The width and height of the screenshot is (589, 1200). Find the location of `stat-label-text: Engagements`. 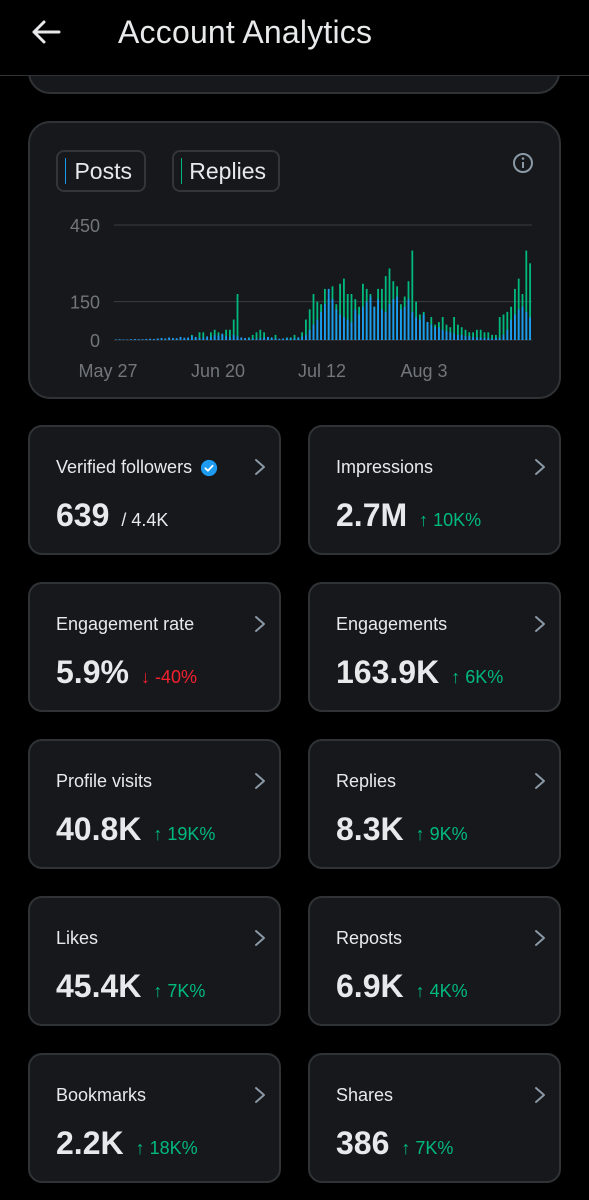

stat-label-text: Engagements is located at coordinates (392, 624).